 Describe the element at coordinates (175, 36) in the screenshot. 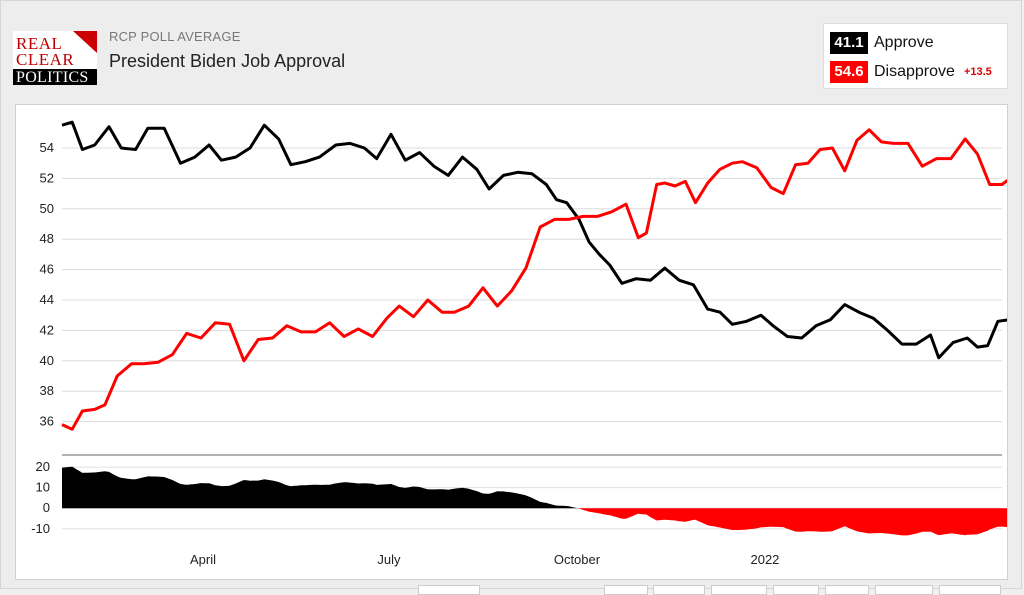

I see `chart-subtitle: RCP POLL AVERAGE` at that location.